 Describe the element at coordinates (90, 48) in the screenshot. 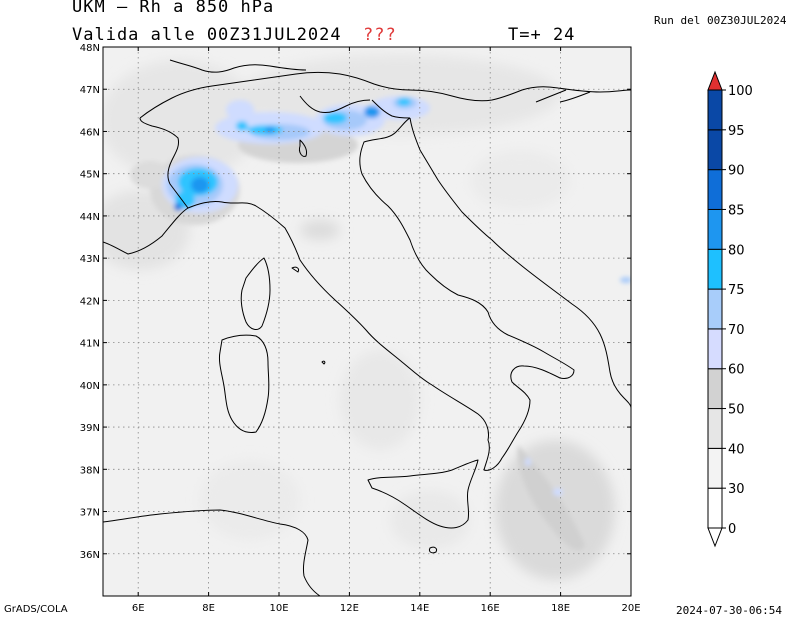

I see `lat-label: 48N` at that location.